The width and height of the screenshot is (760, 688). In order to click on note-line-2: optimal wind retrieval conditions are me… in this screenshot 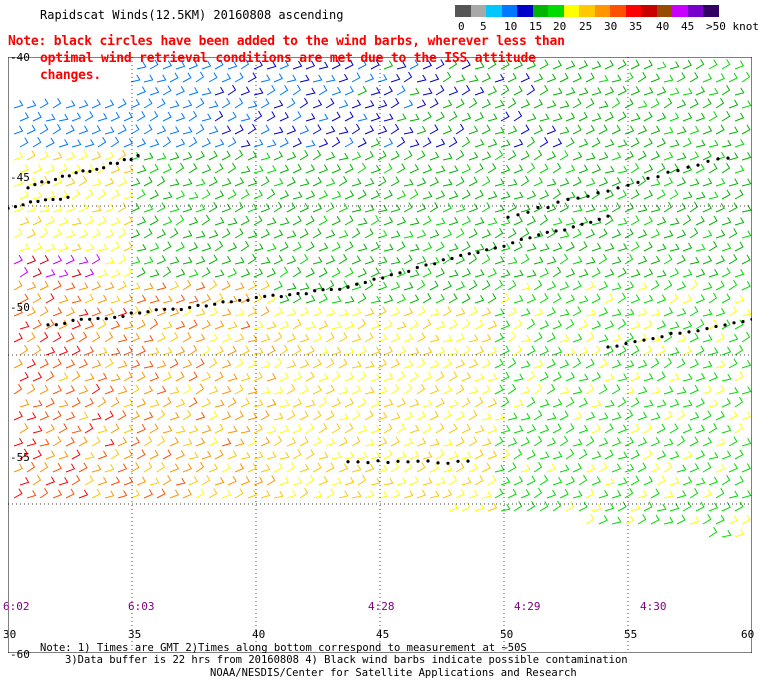, I will do `click(288, 67)`.